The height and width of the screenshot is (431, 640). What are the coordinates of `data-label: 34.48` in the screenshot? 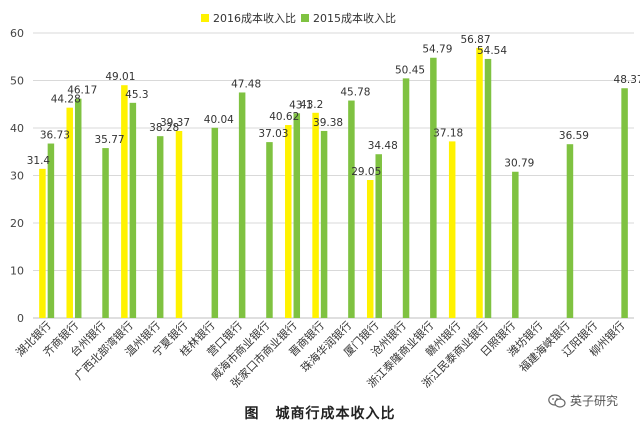 It's located at (383, 146).